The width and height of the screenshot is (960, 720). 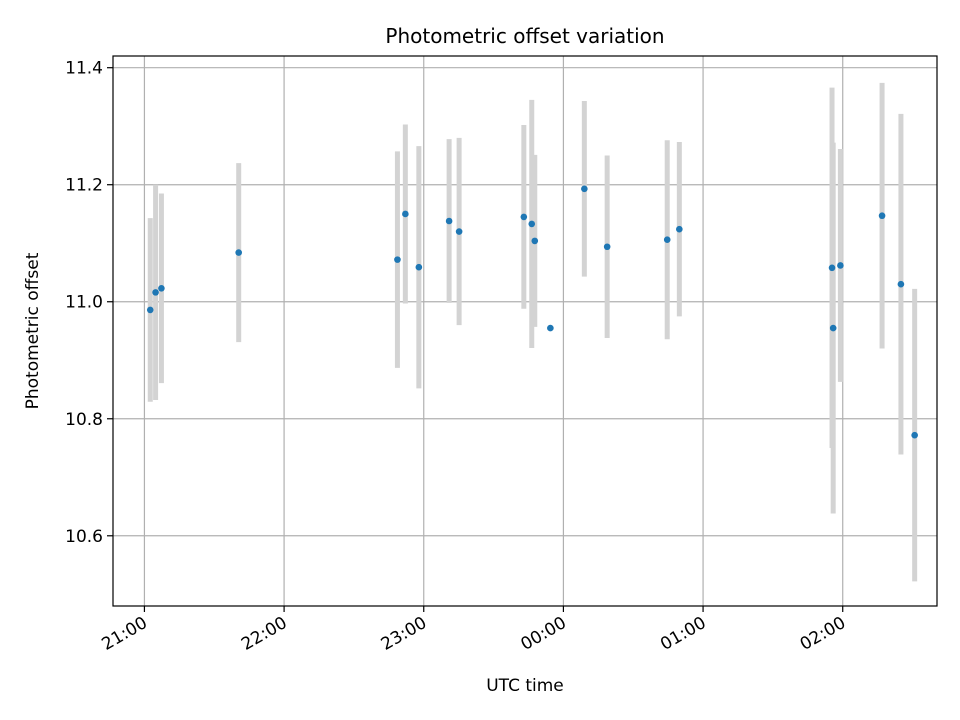 What do you see at coordinates (84, 69) in the screenshot?
I see `y-tick-label: 11.4` at bounding box center [84, 69].